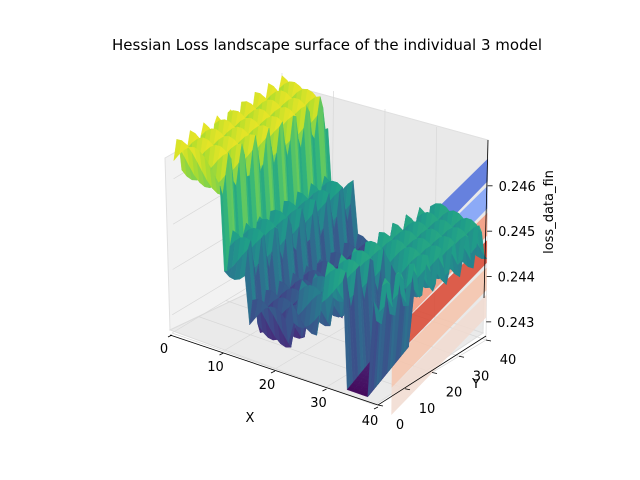 The height and width of the screenshot is (480, 640). What do you see at coordinates (517, 187) in the screenshot?
I see `z-tick-label: 0.246` at bounding box center [517, 187].